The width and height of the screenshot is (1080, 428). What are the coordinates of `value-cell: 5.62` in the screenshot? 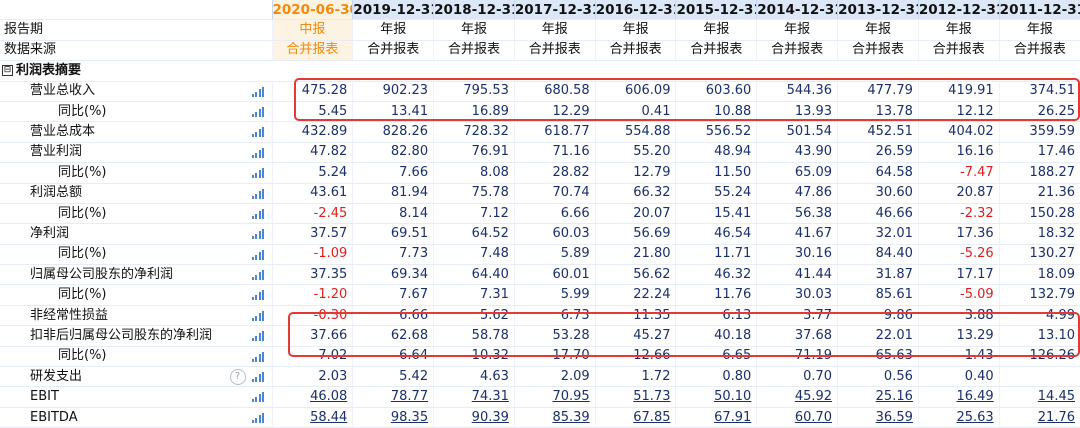 It's located at (474, 316).